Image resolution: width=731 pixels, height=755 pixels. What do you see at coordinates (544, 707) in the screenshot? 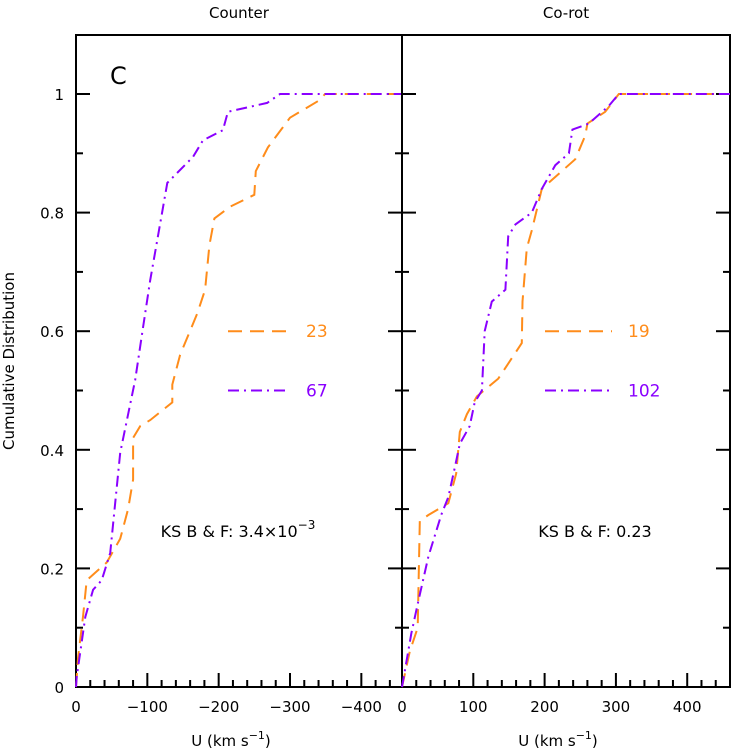
I see `x-tick-label: 200` at bounding box center [544, 707].